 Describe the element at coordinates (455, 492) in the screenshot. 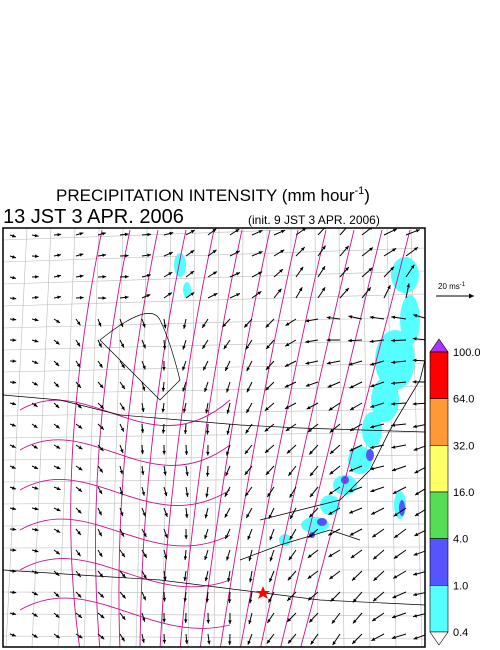

I see `colorbar: 100.0 64.0 32.0 16.0 4.0 1.0 0.4` at that location.